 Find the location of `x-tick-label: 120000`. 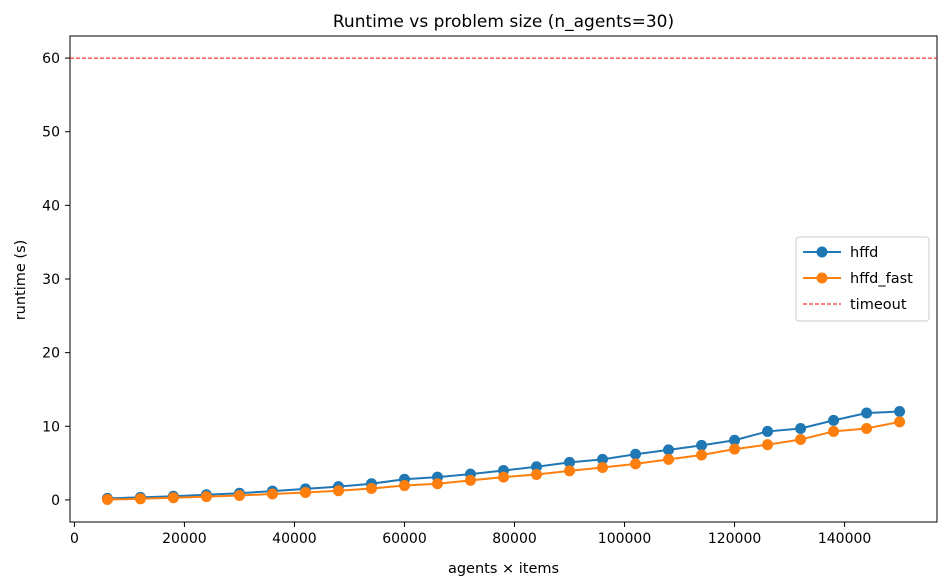

x-tick-label: 120000 is located at coordinates (734, 539).